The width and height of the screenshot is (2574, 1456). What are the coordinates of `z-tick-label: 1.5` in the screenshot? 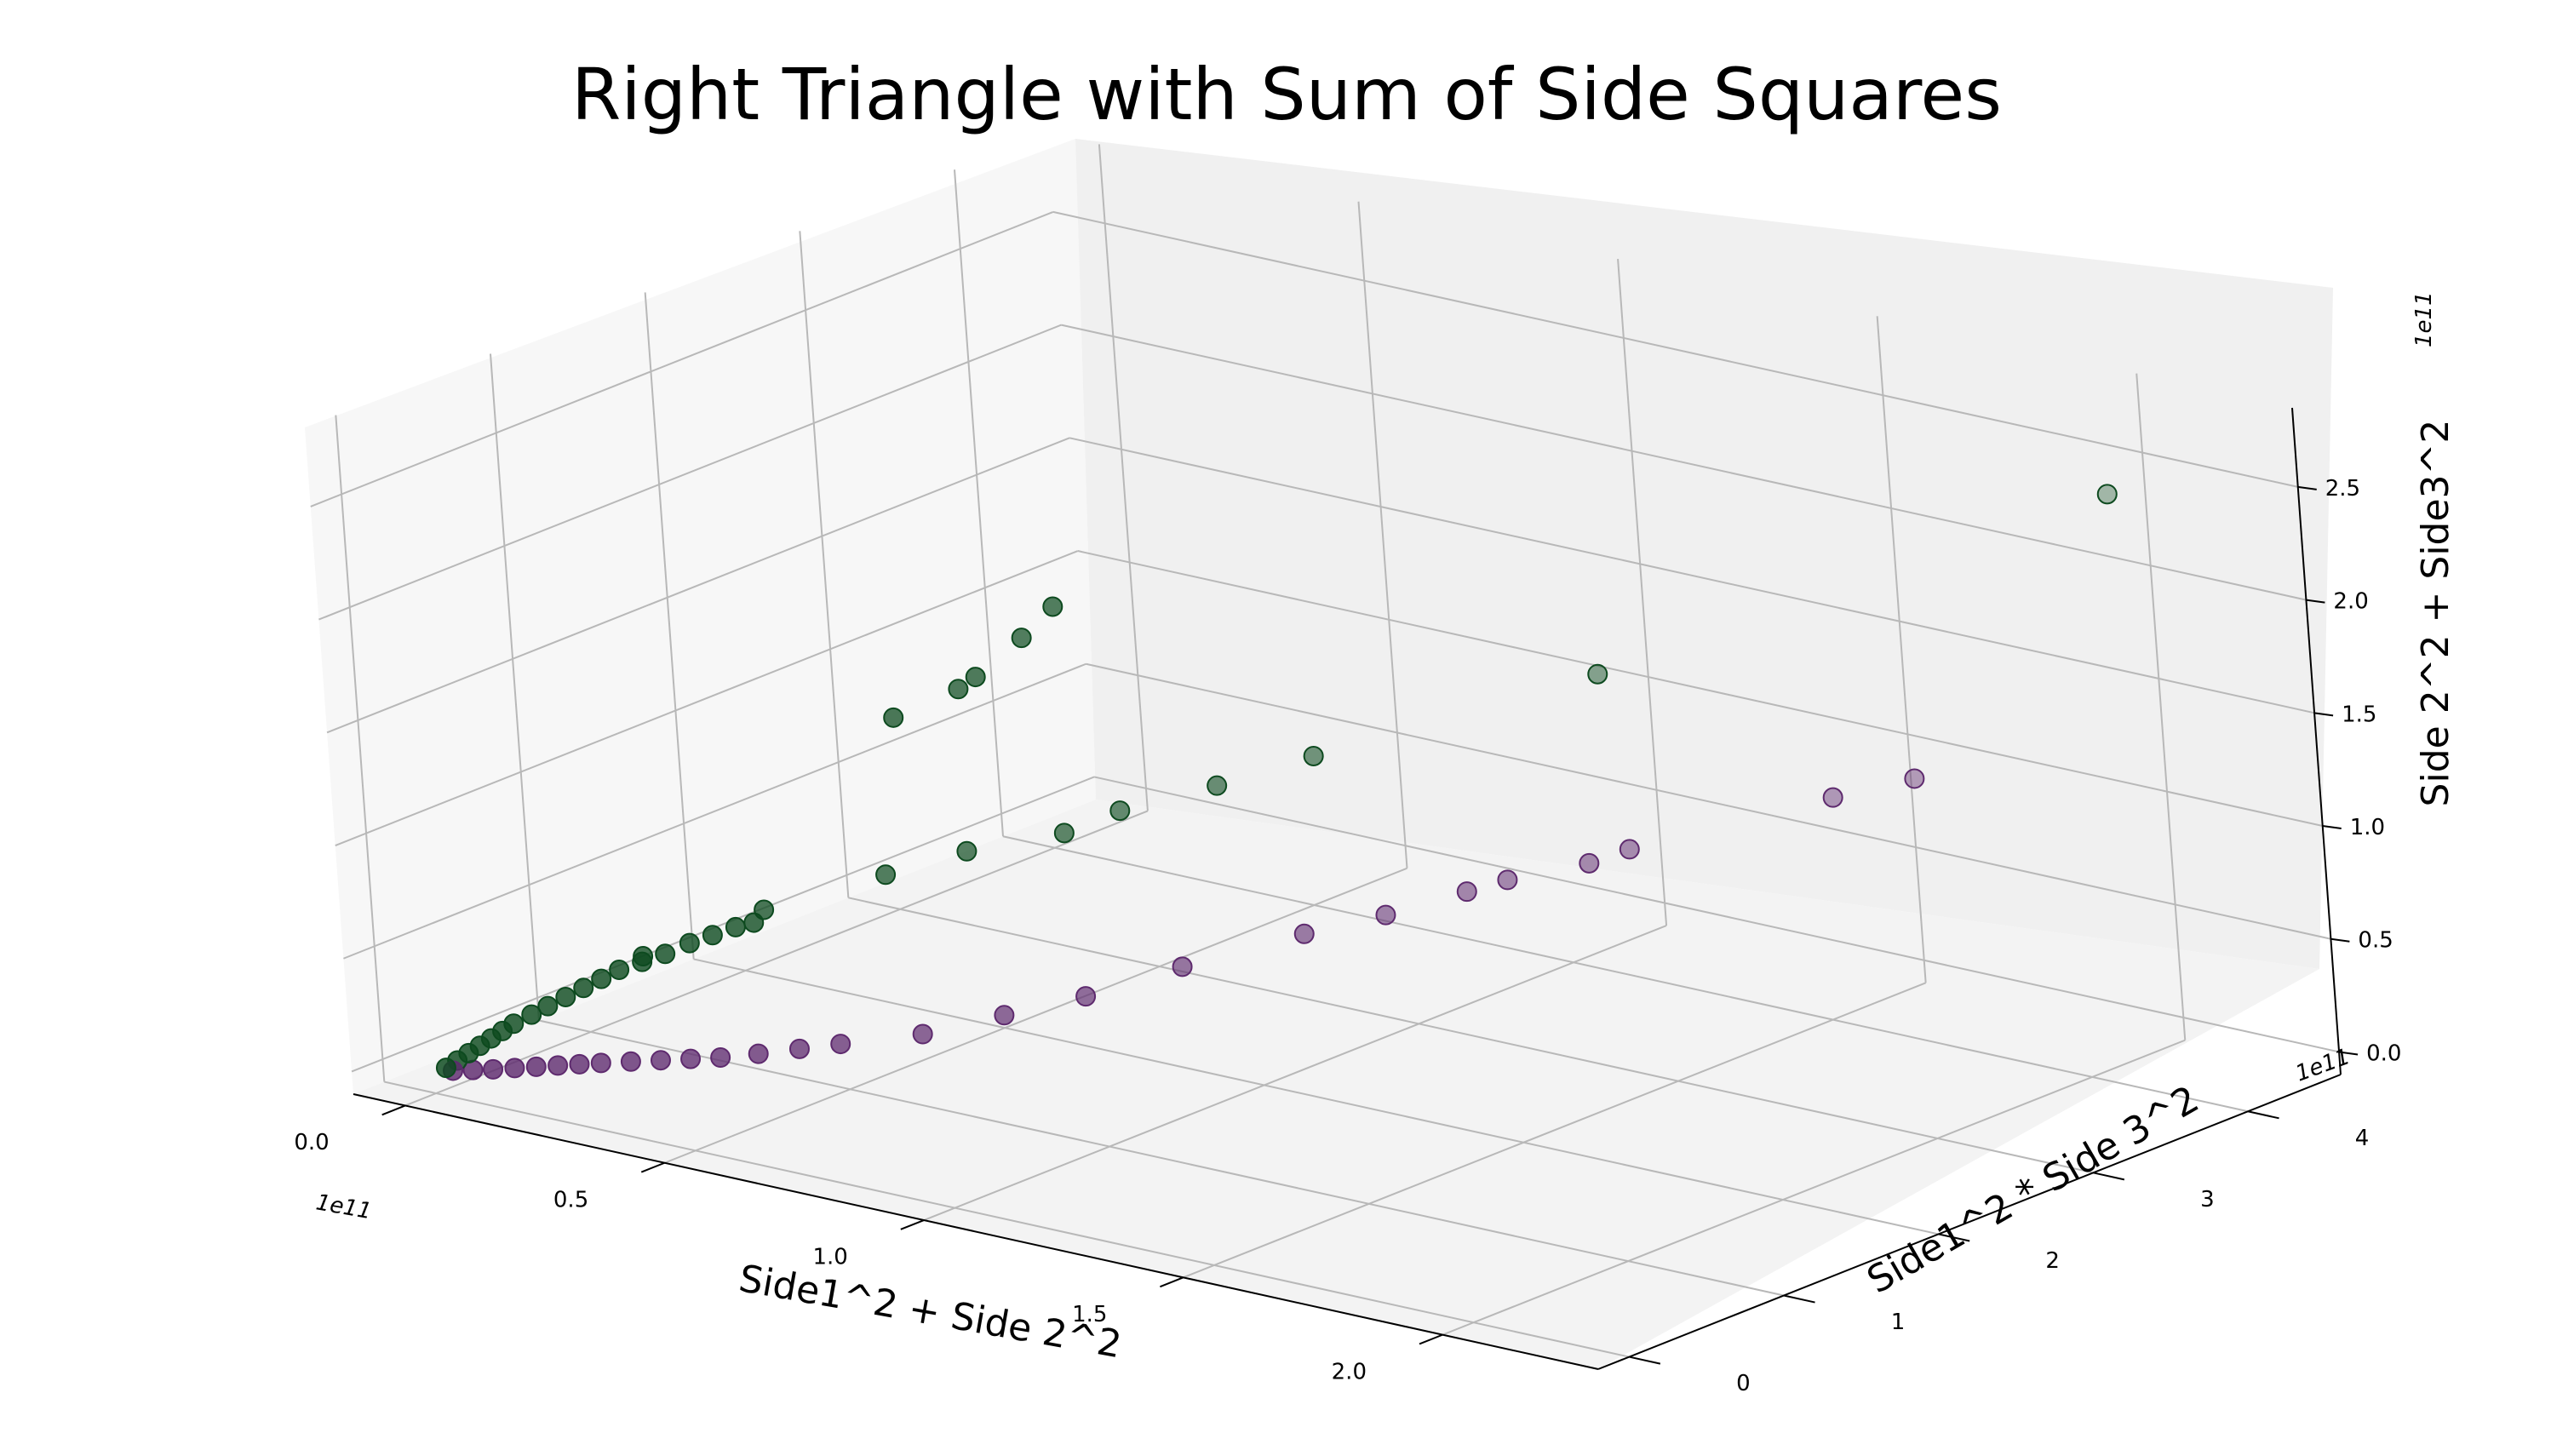 It's located at (2359, 715).